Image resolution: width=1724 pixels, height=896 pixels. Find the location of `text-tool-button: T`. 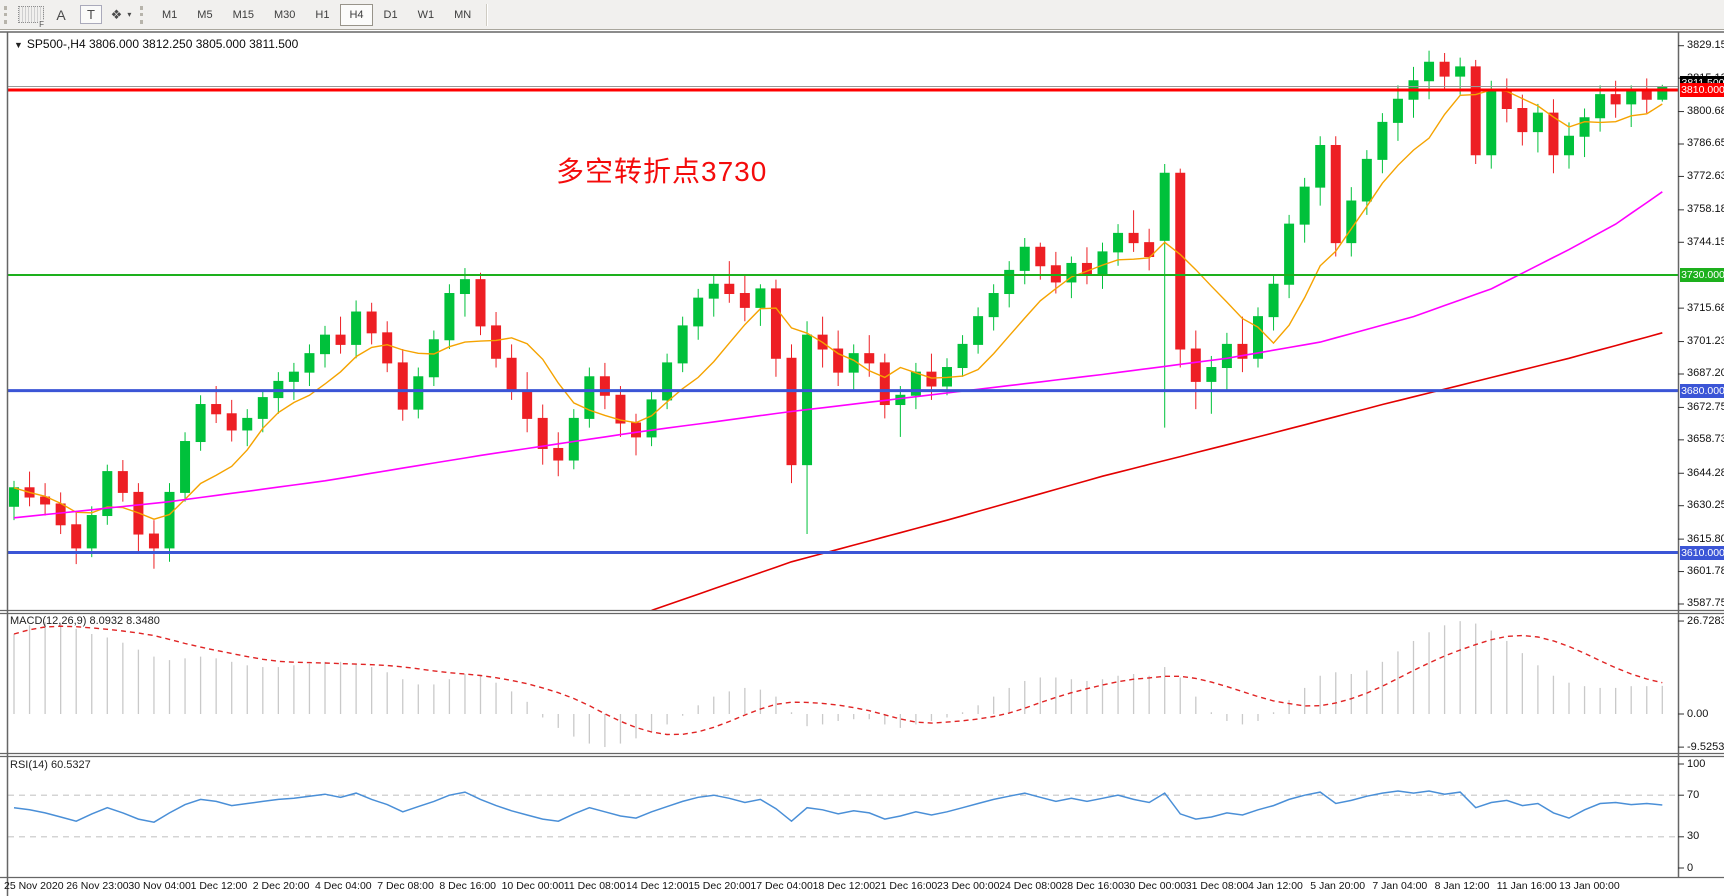

text-tool-button: T is located at coordinates (91, 15).